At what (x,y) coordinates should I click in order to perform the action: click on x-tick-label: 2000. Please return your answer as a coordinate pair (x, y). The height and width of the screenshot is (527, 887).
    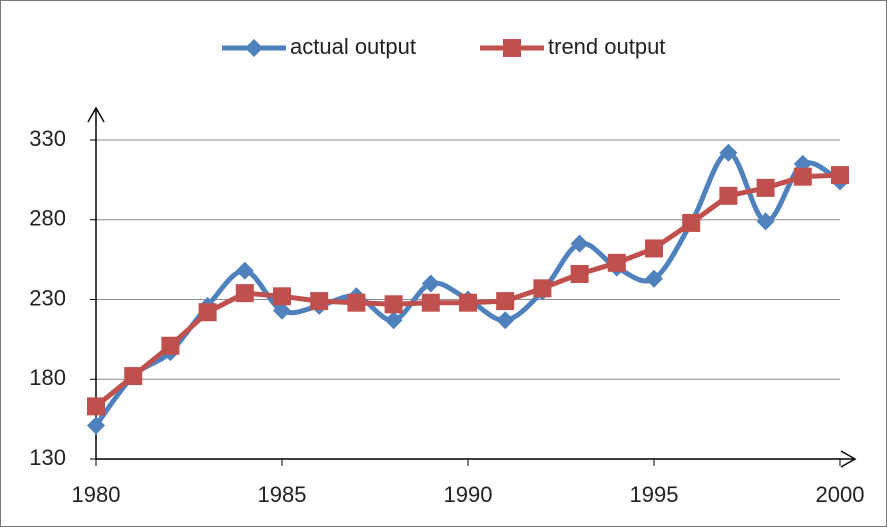
    Looking at the image, I should click on (840, 494).